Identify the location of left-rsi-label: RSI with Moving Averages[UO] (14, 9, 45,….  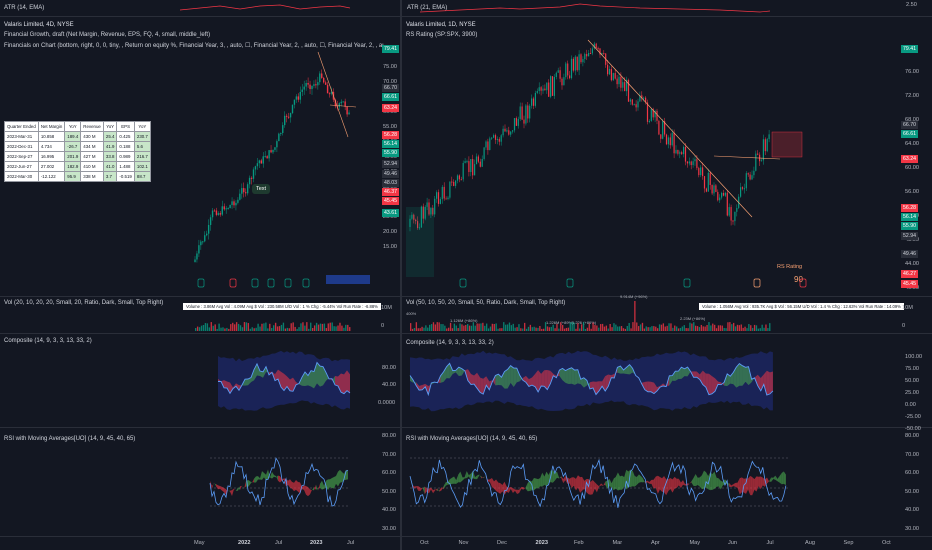
(70, 439).